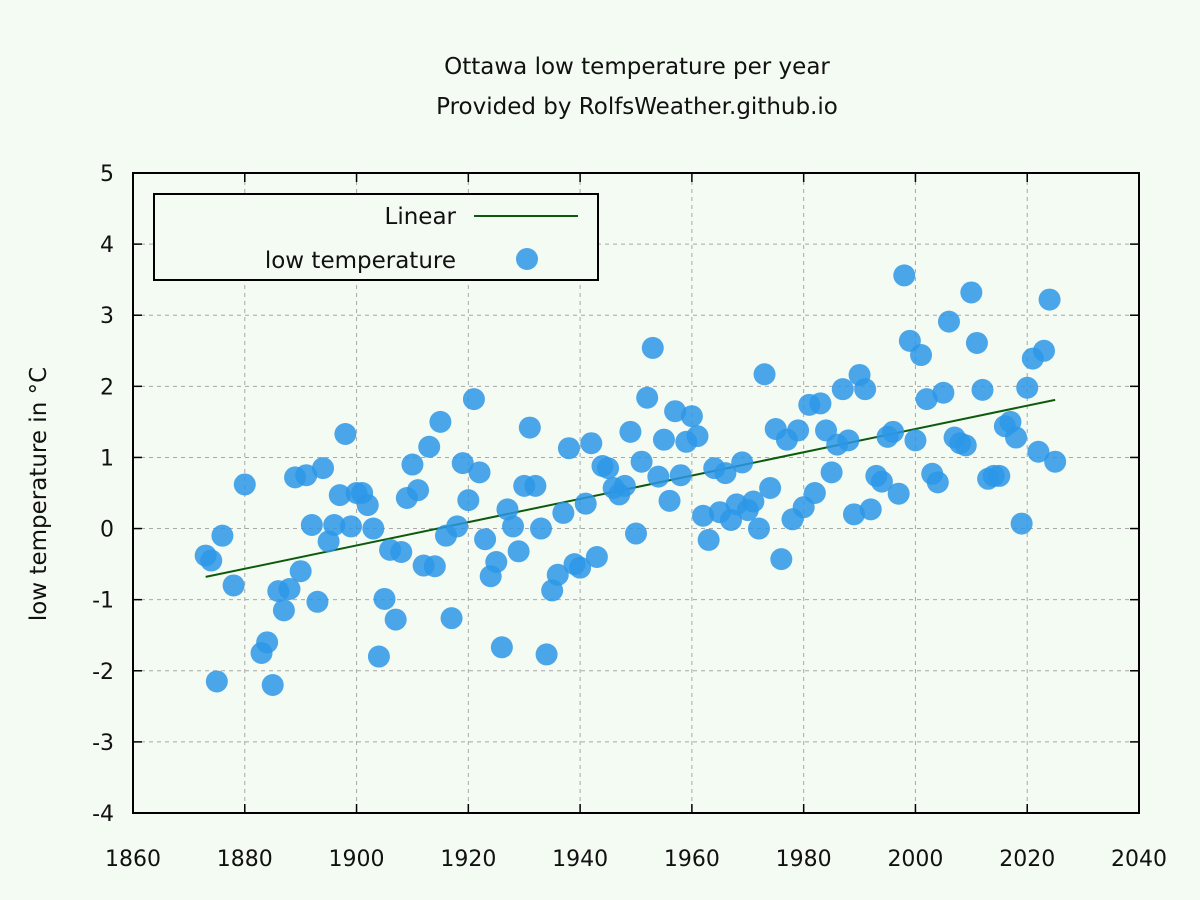  Describe the element at coordinates (637, 67) in the screenshot. I see `chart-title: Ottawa low temperature per year` at that location.